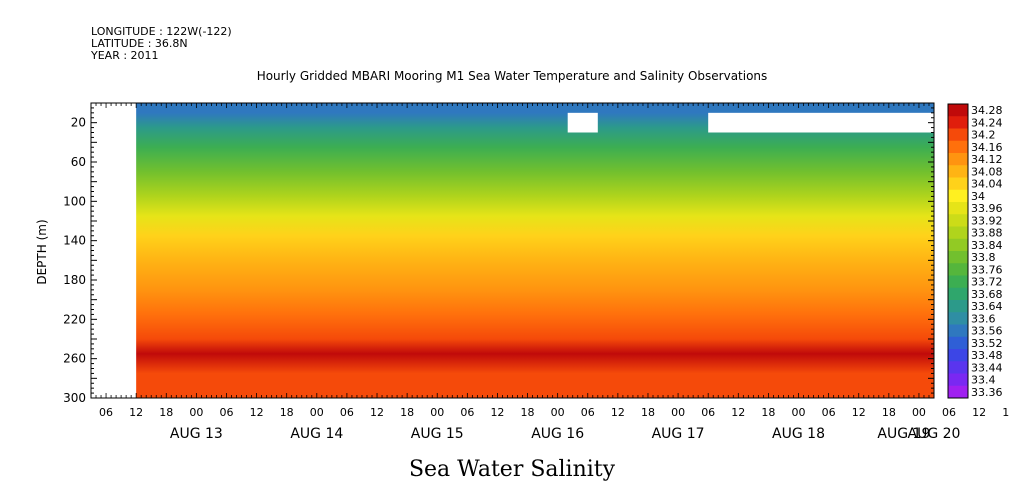 This screenshot has width=1009, height=504. I want to click on x-day-label: AUG 17, so click(678, 434).